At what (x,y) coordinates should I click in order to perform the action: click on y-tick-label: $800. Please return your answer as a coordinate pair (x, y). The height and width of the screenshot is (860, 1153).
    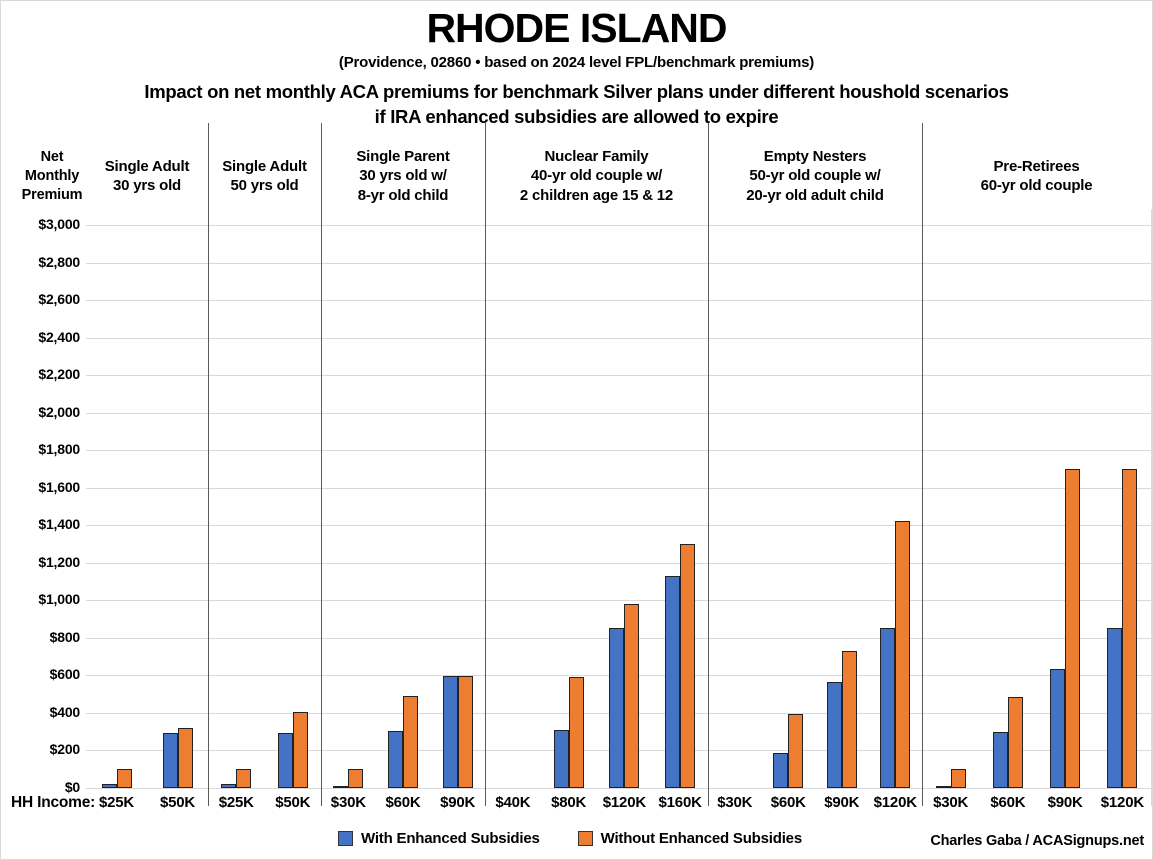
    Looking at the image, I should click on (65, 636).